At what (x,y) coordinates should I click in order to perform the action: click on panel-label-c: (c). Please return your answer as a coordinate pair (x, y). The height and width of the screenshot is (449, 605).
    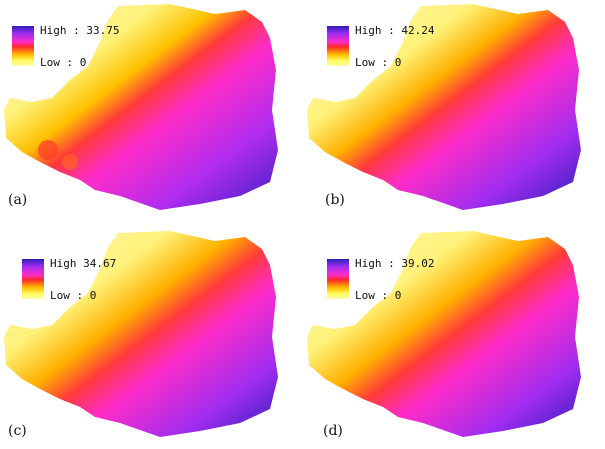
    Looking at the image, I should click on (17, 431).